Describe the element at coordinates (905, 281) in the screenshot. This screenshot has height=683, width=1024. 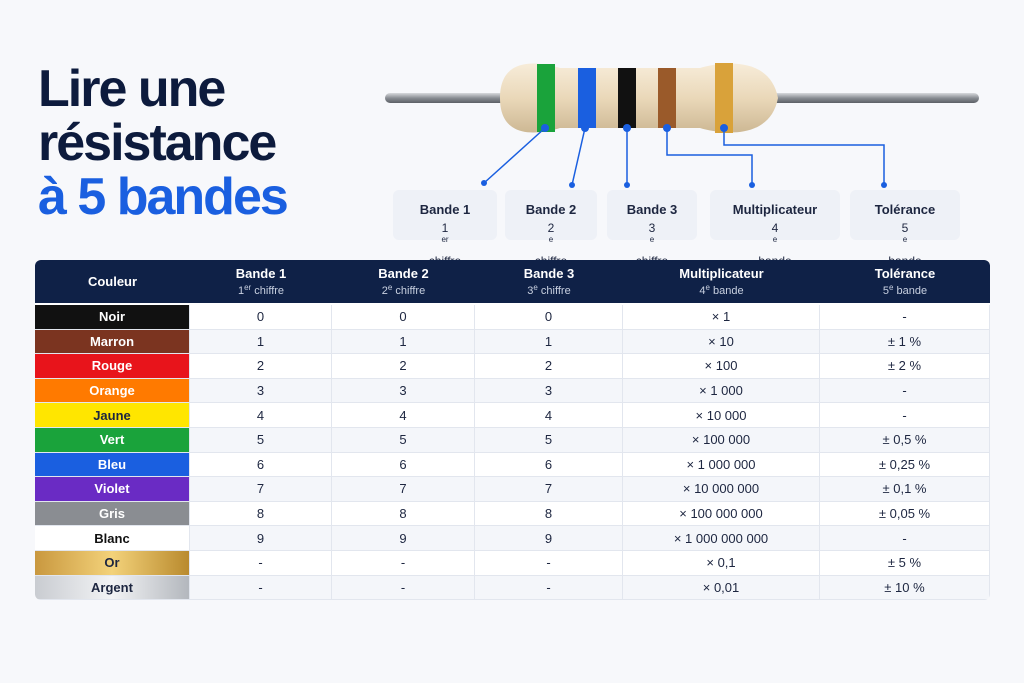
I see `header-cell: Tolérance 5e bande` at that location.